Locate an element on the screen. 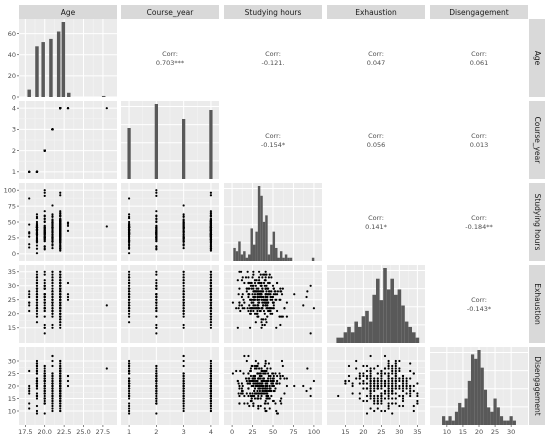 This screenshot has height=447, width=550. hist-bar-disengagement is located at coordinates (498, 416).